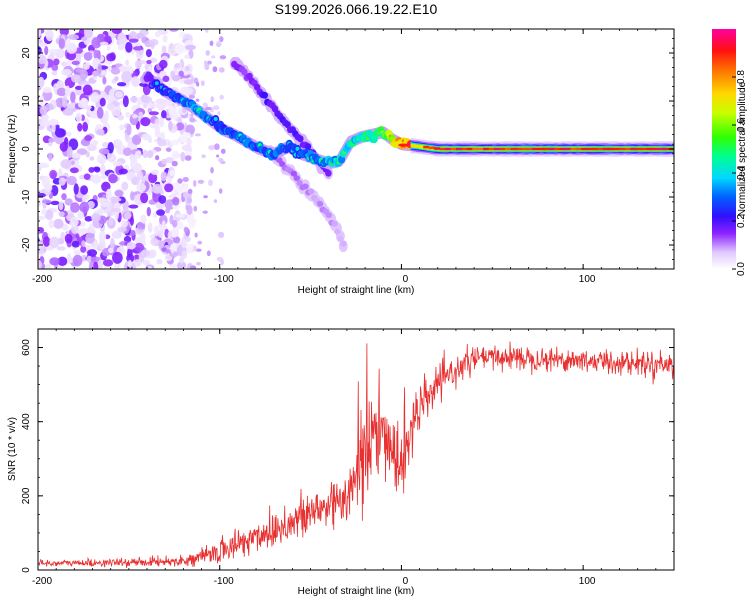 This screenshot has height=605, width=750. Describe the element at coordinates (297, 148) in the screenshot. I see `main-track-core` at that location.